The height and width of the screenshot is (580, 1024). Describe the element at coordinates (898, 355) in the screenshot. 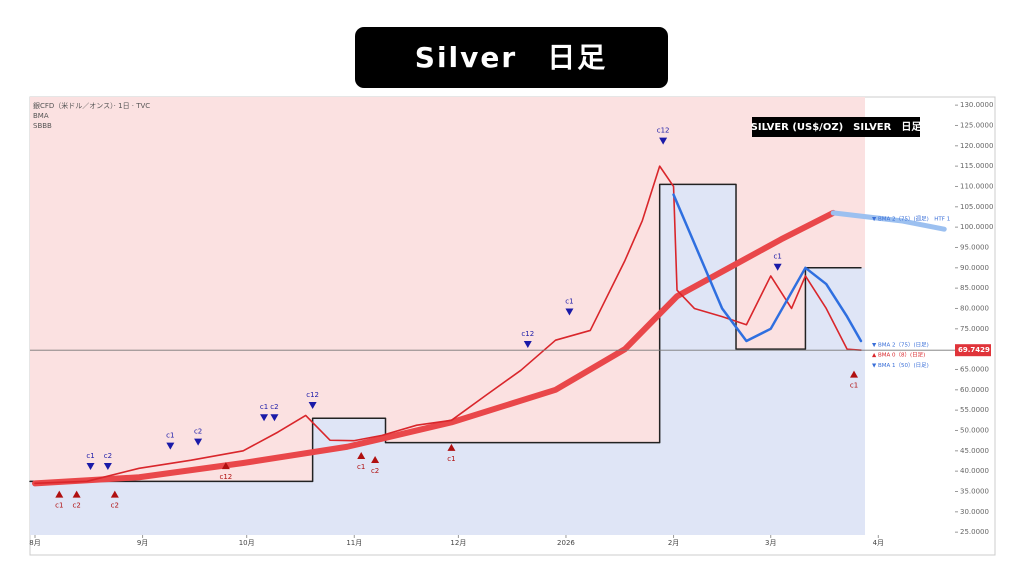

I see `series-label: ▲ BMA 0（8）(日足)` at that location.